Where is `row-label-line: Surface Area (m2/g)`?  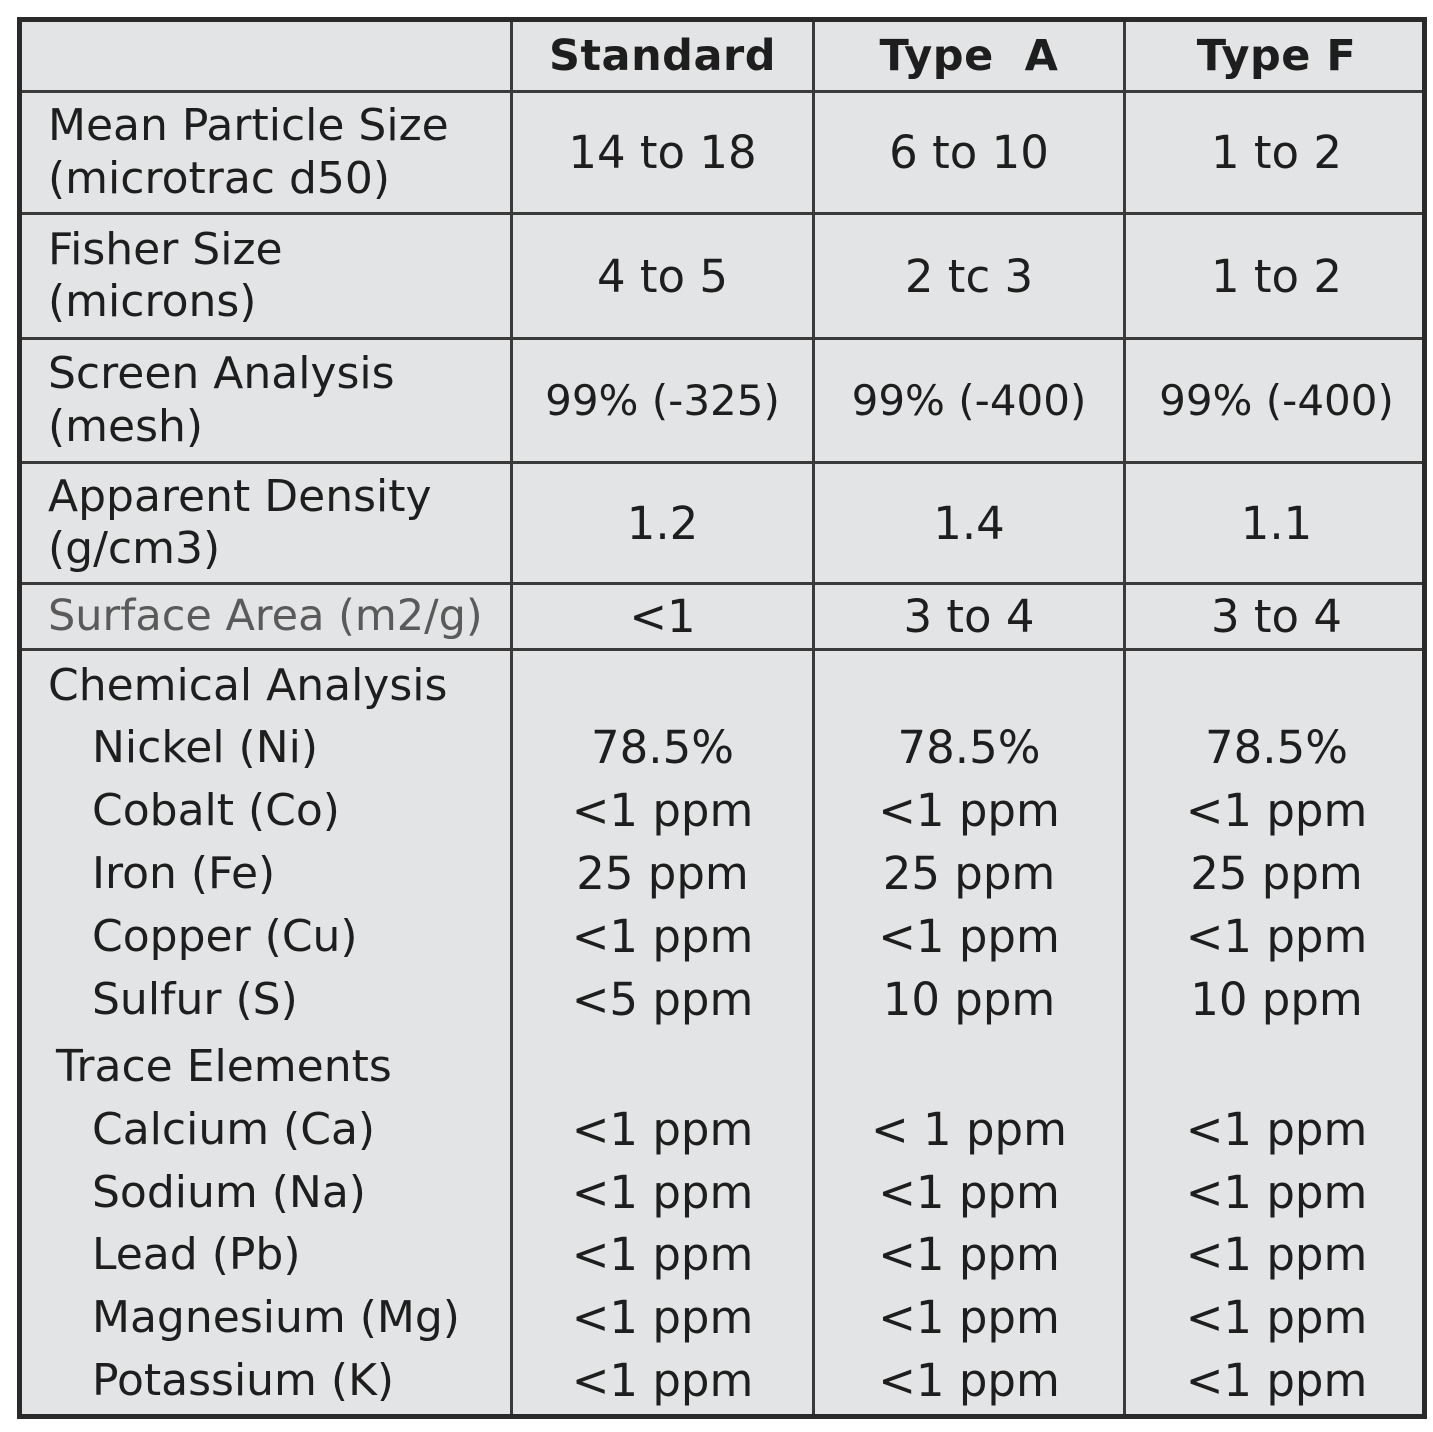
row-label-line: Surface Area (m2/g) is located at coordinates (265, 615).